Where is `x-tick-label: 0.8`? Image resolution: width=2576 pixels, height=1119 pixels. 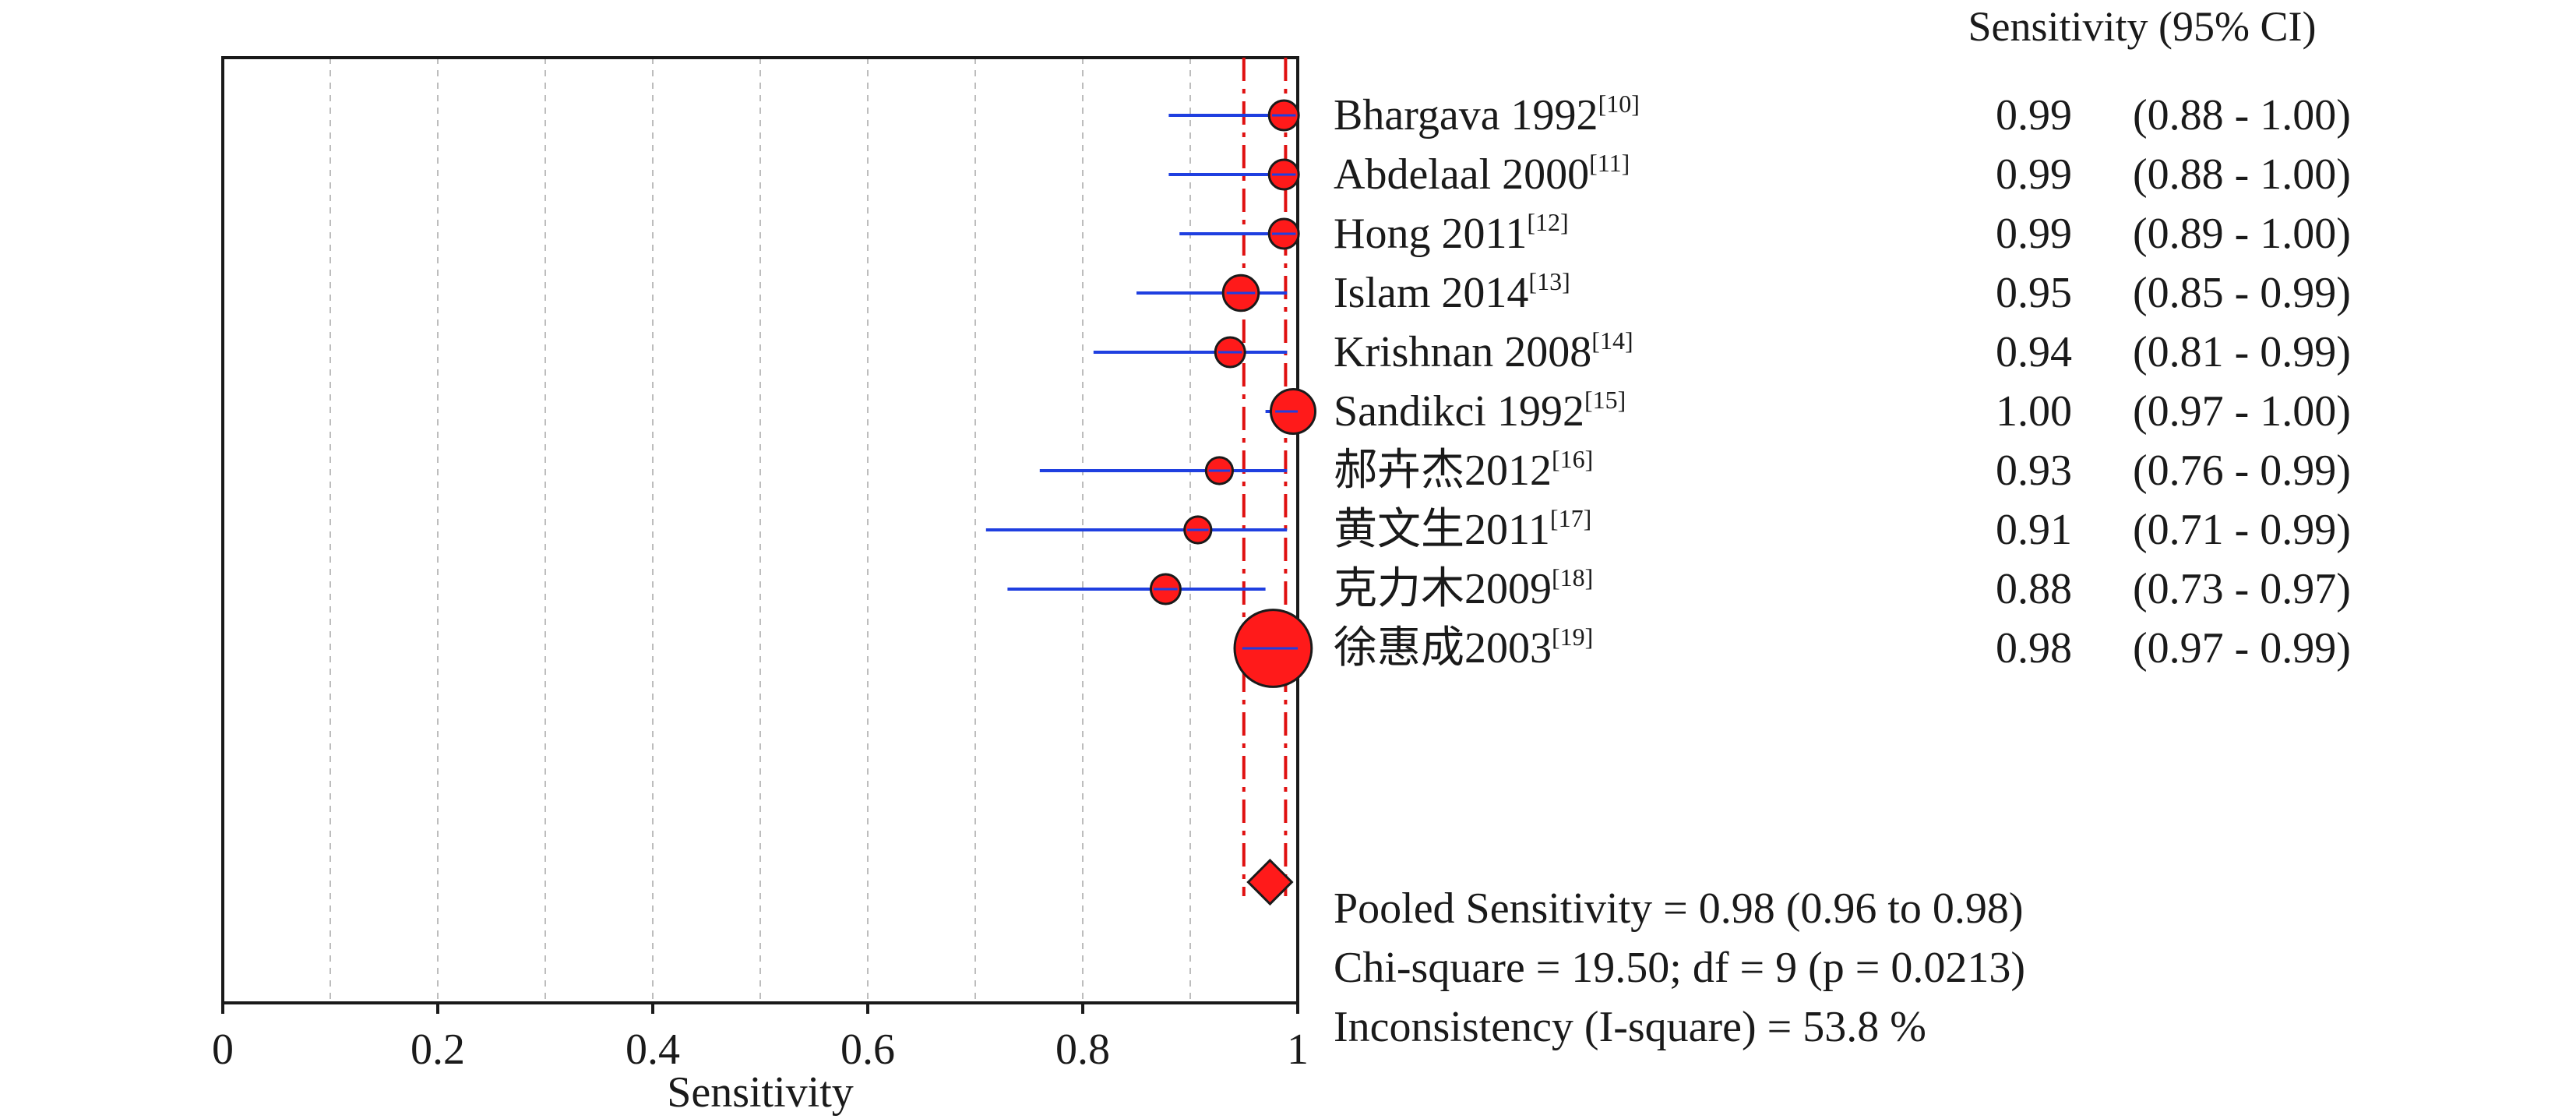 x-tick-label: 0.8 is located at coordinates (1083, 1049).